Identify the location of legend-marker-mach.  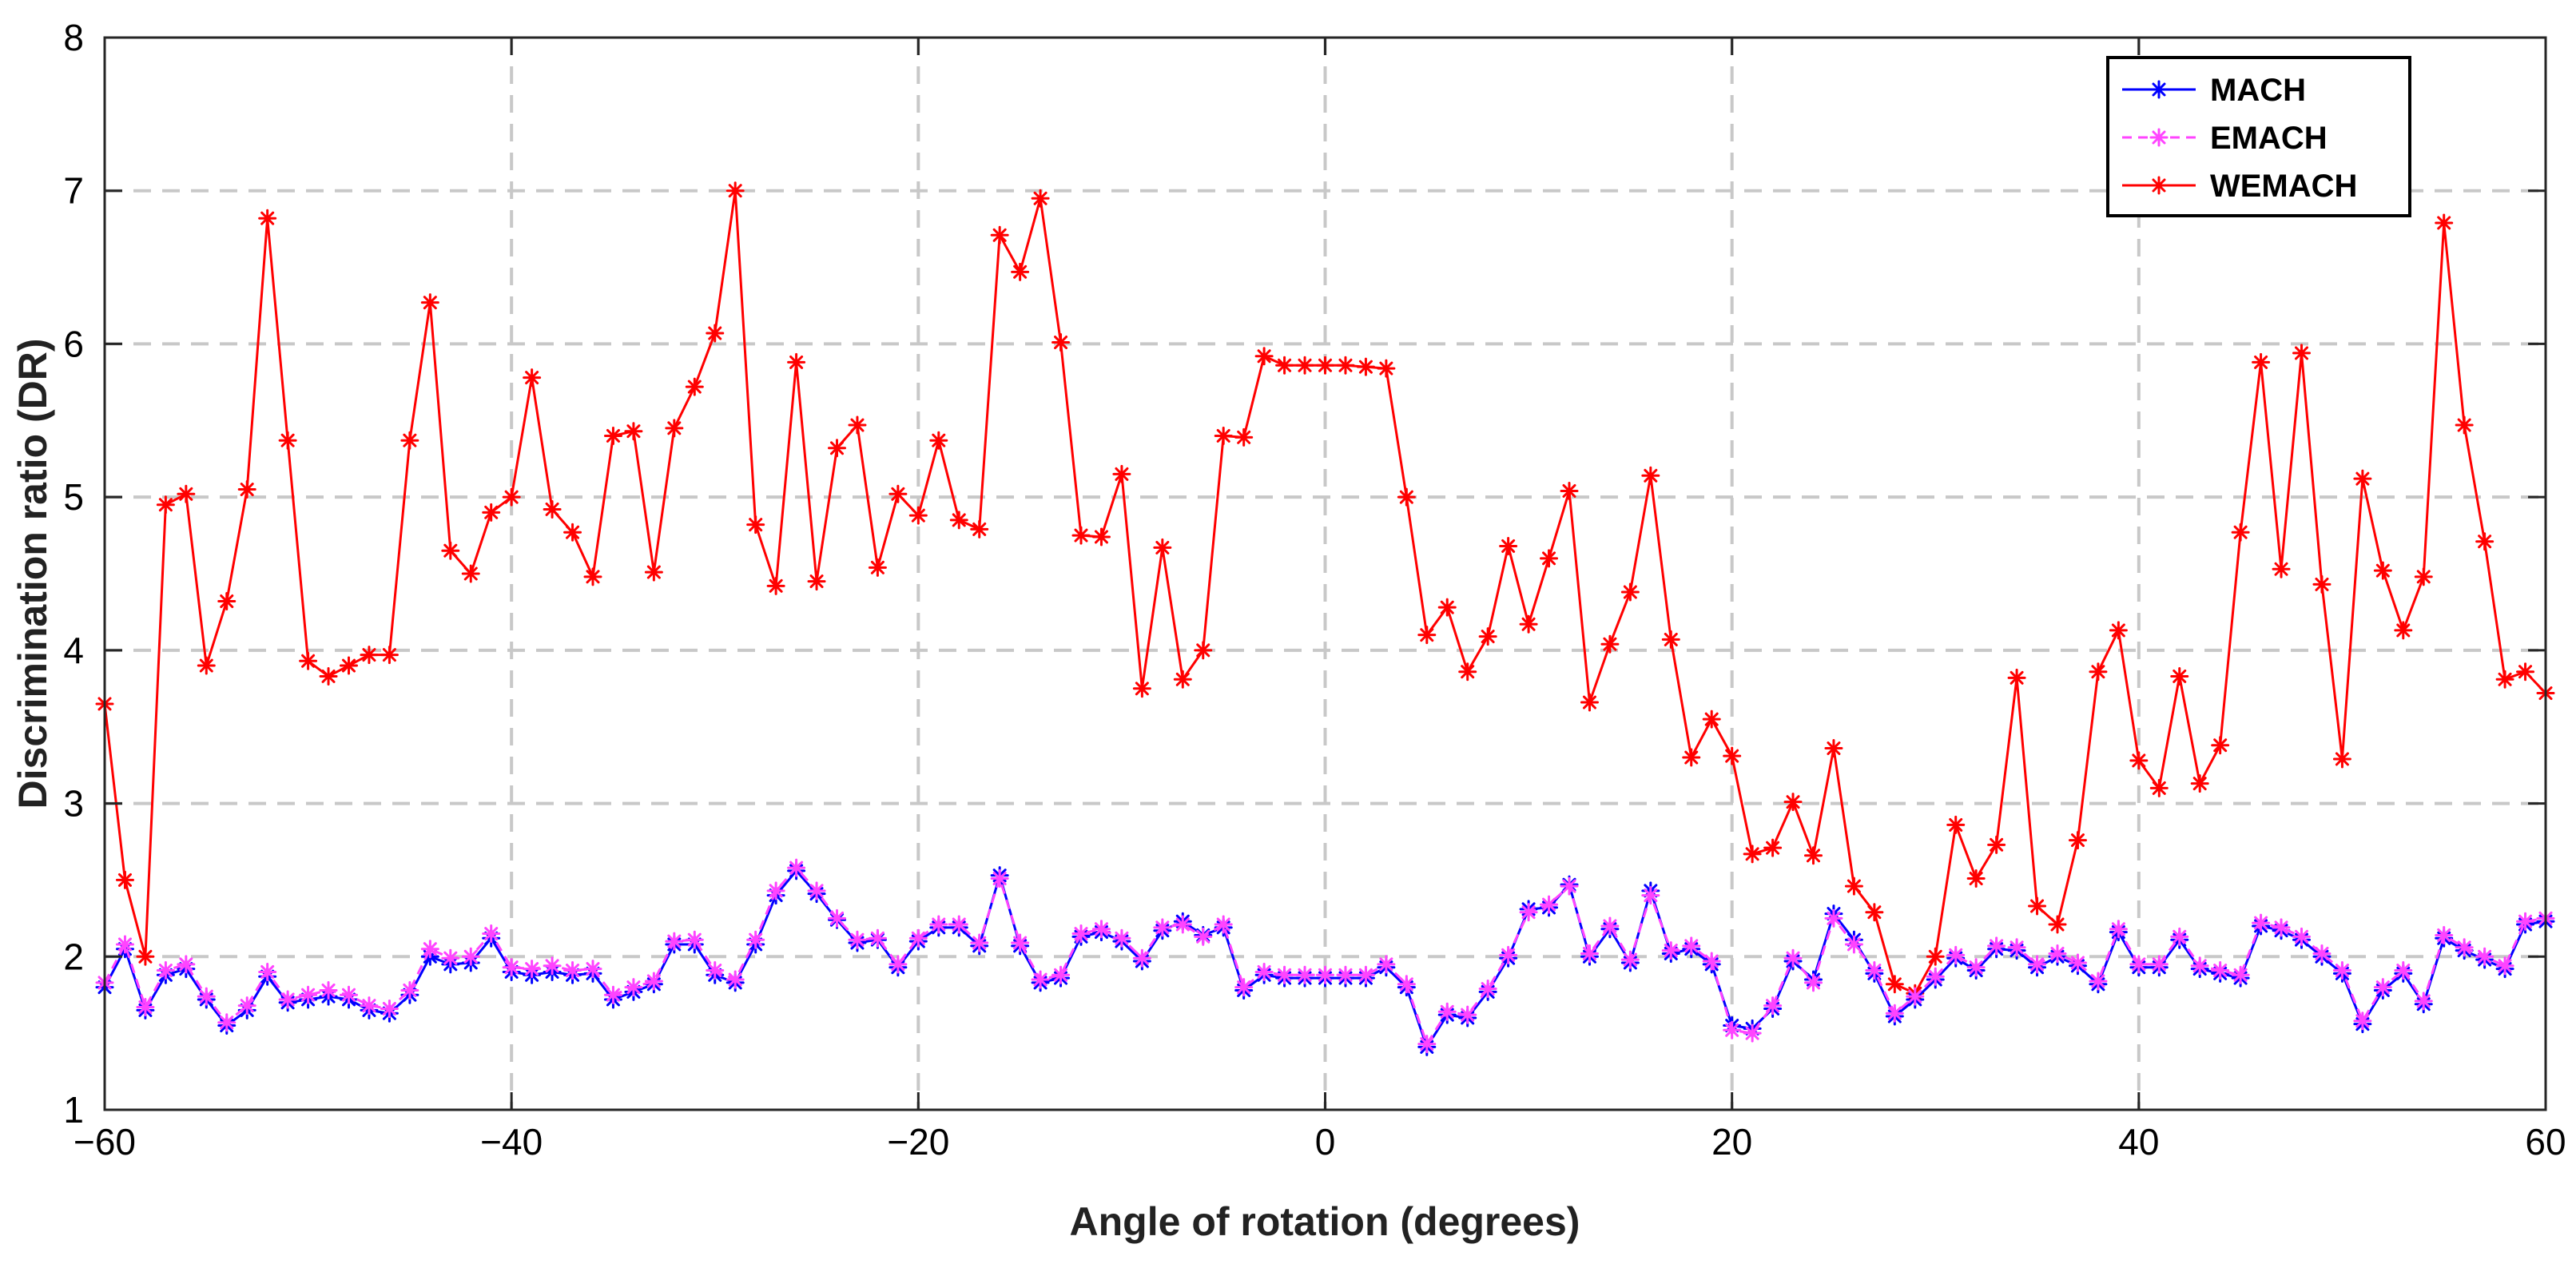
(2159, 89).